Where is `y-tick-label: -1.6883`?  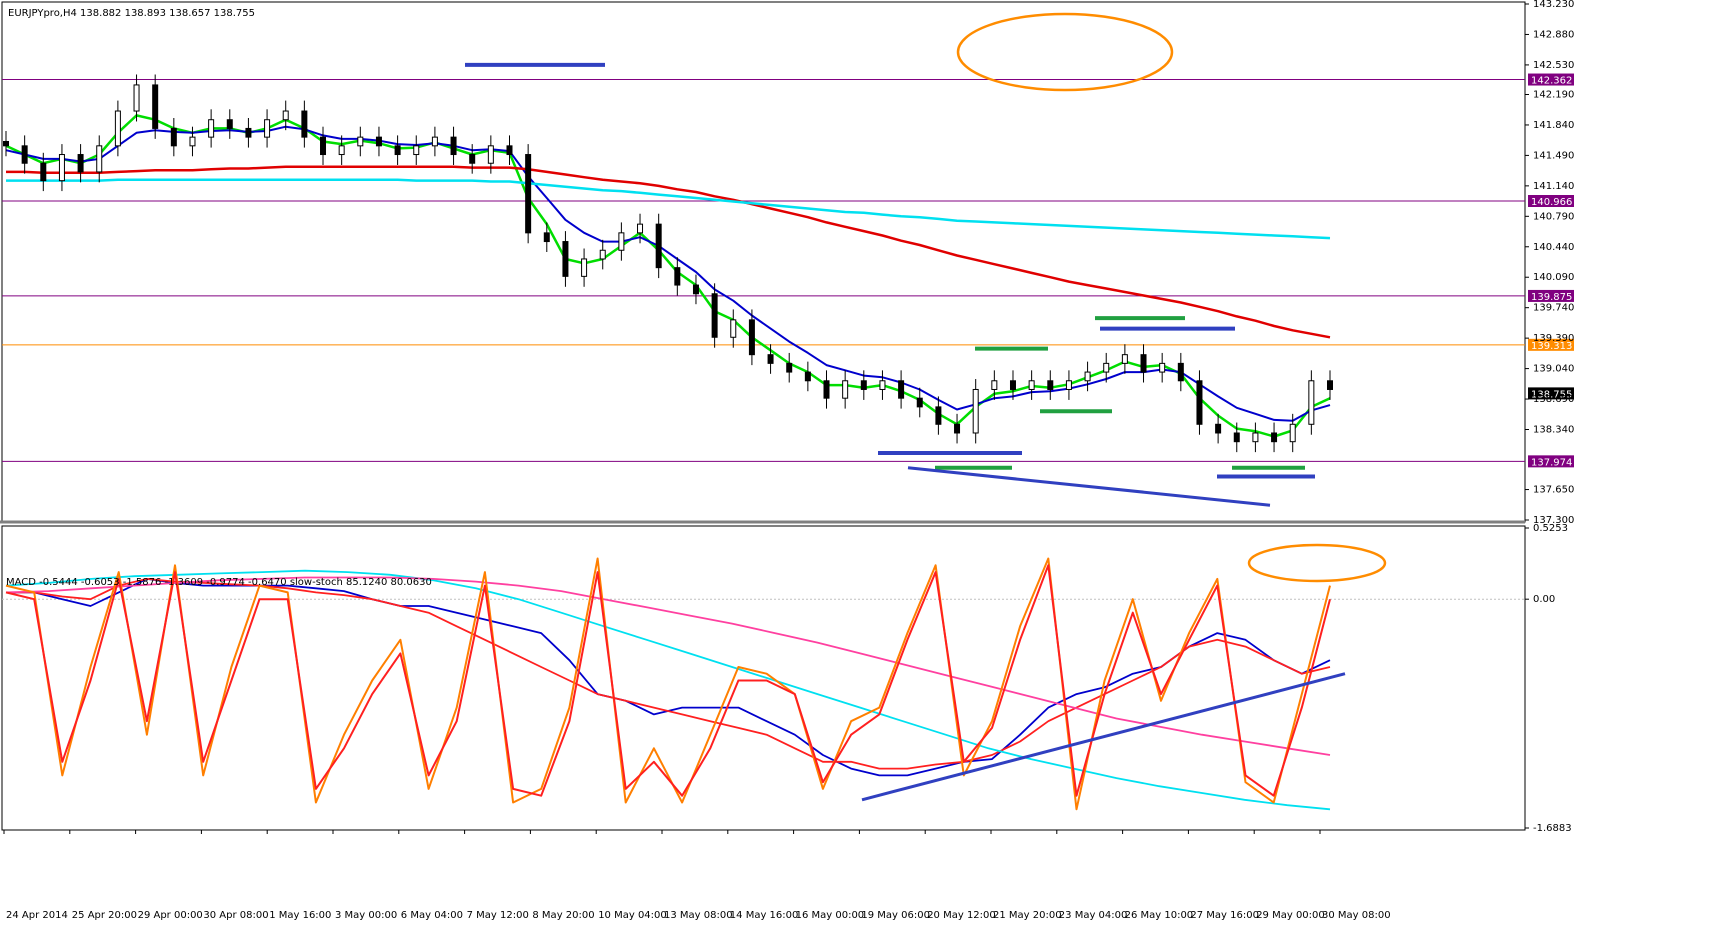 y-tick-label: -1.6883 is located at coordinates (1552, 828).